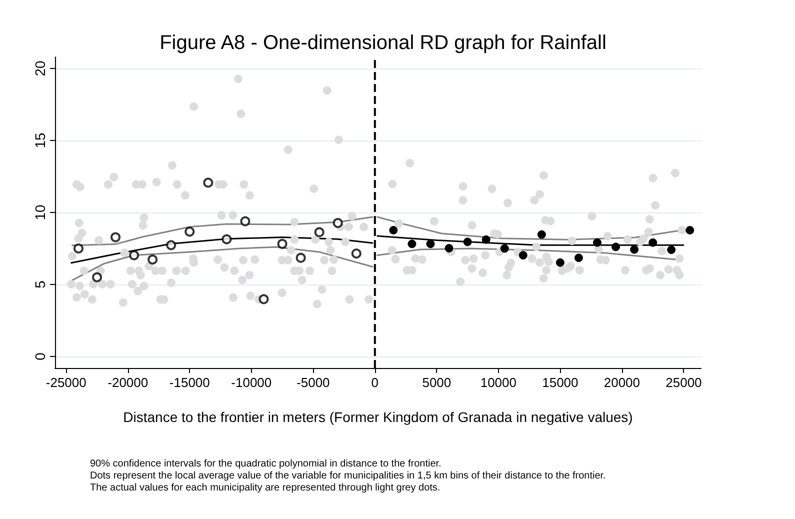 The image size is (795, 519). What do you see at coordinates (40, 140) in the screenshot?
I see `y-tick-label: 15` at bounding box center [40, 140].